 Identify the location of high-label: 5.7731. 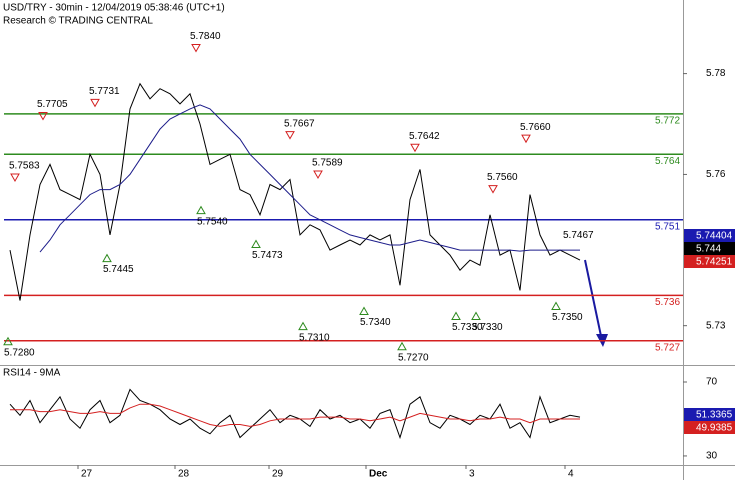
(104, 91).